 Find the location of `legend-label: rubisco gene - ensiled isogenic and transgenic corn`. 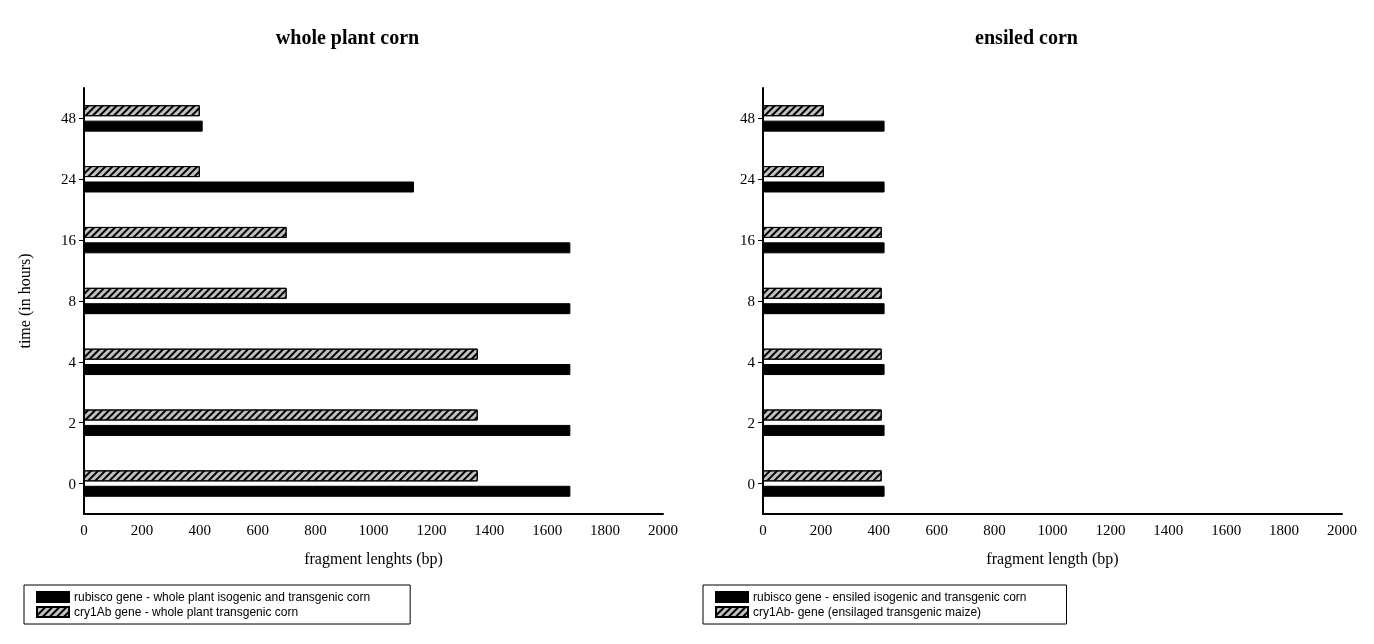

legend-label: rubisco gene - ensiled isogenic and transgenic corn is located at coordinates (890, 597).